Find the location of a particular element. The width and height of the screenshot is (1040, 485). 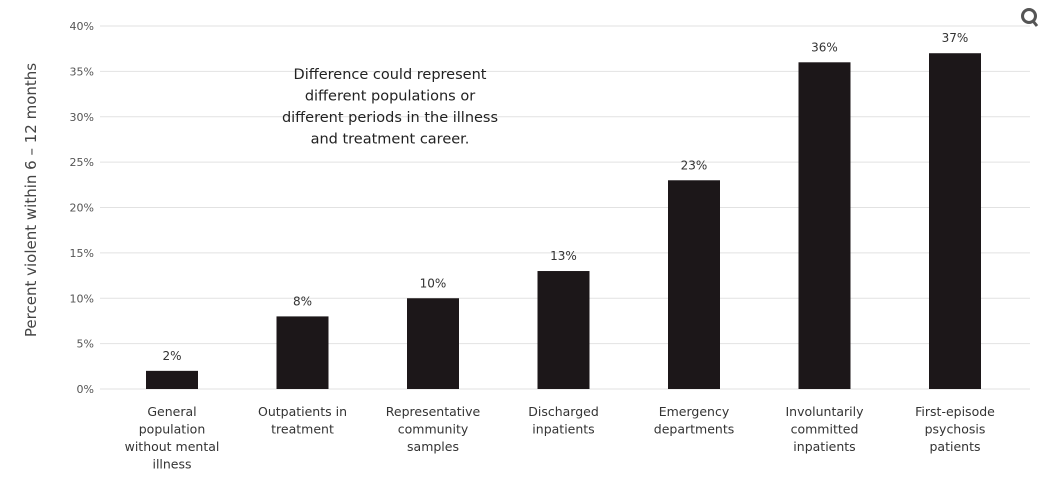

category-label: First-episode psychosis patients is located at coordinates (955, 429).